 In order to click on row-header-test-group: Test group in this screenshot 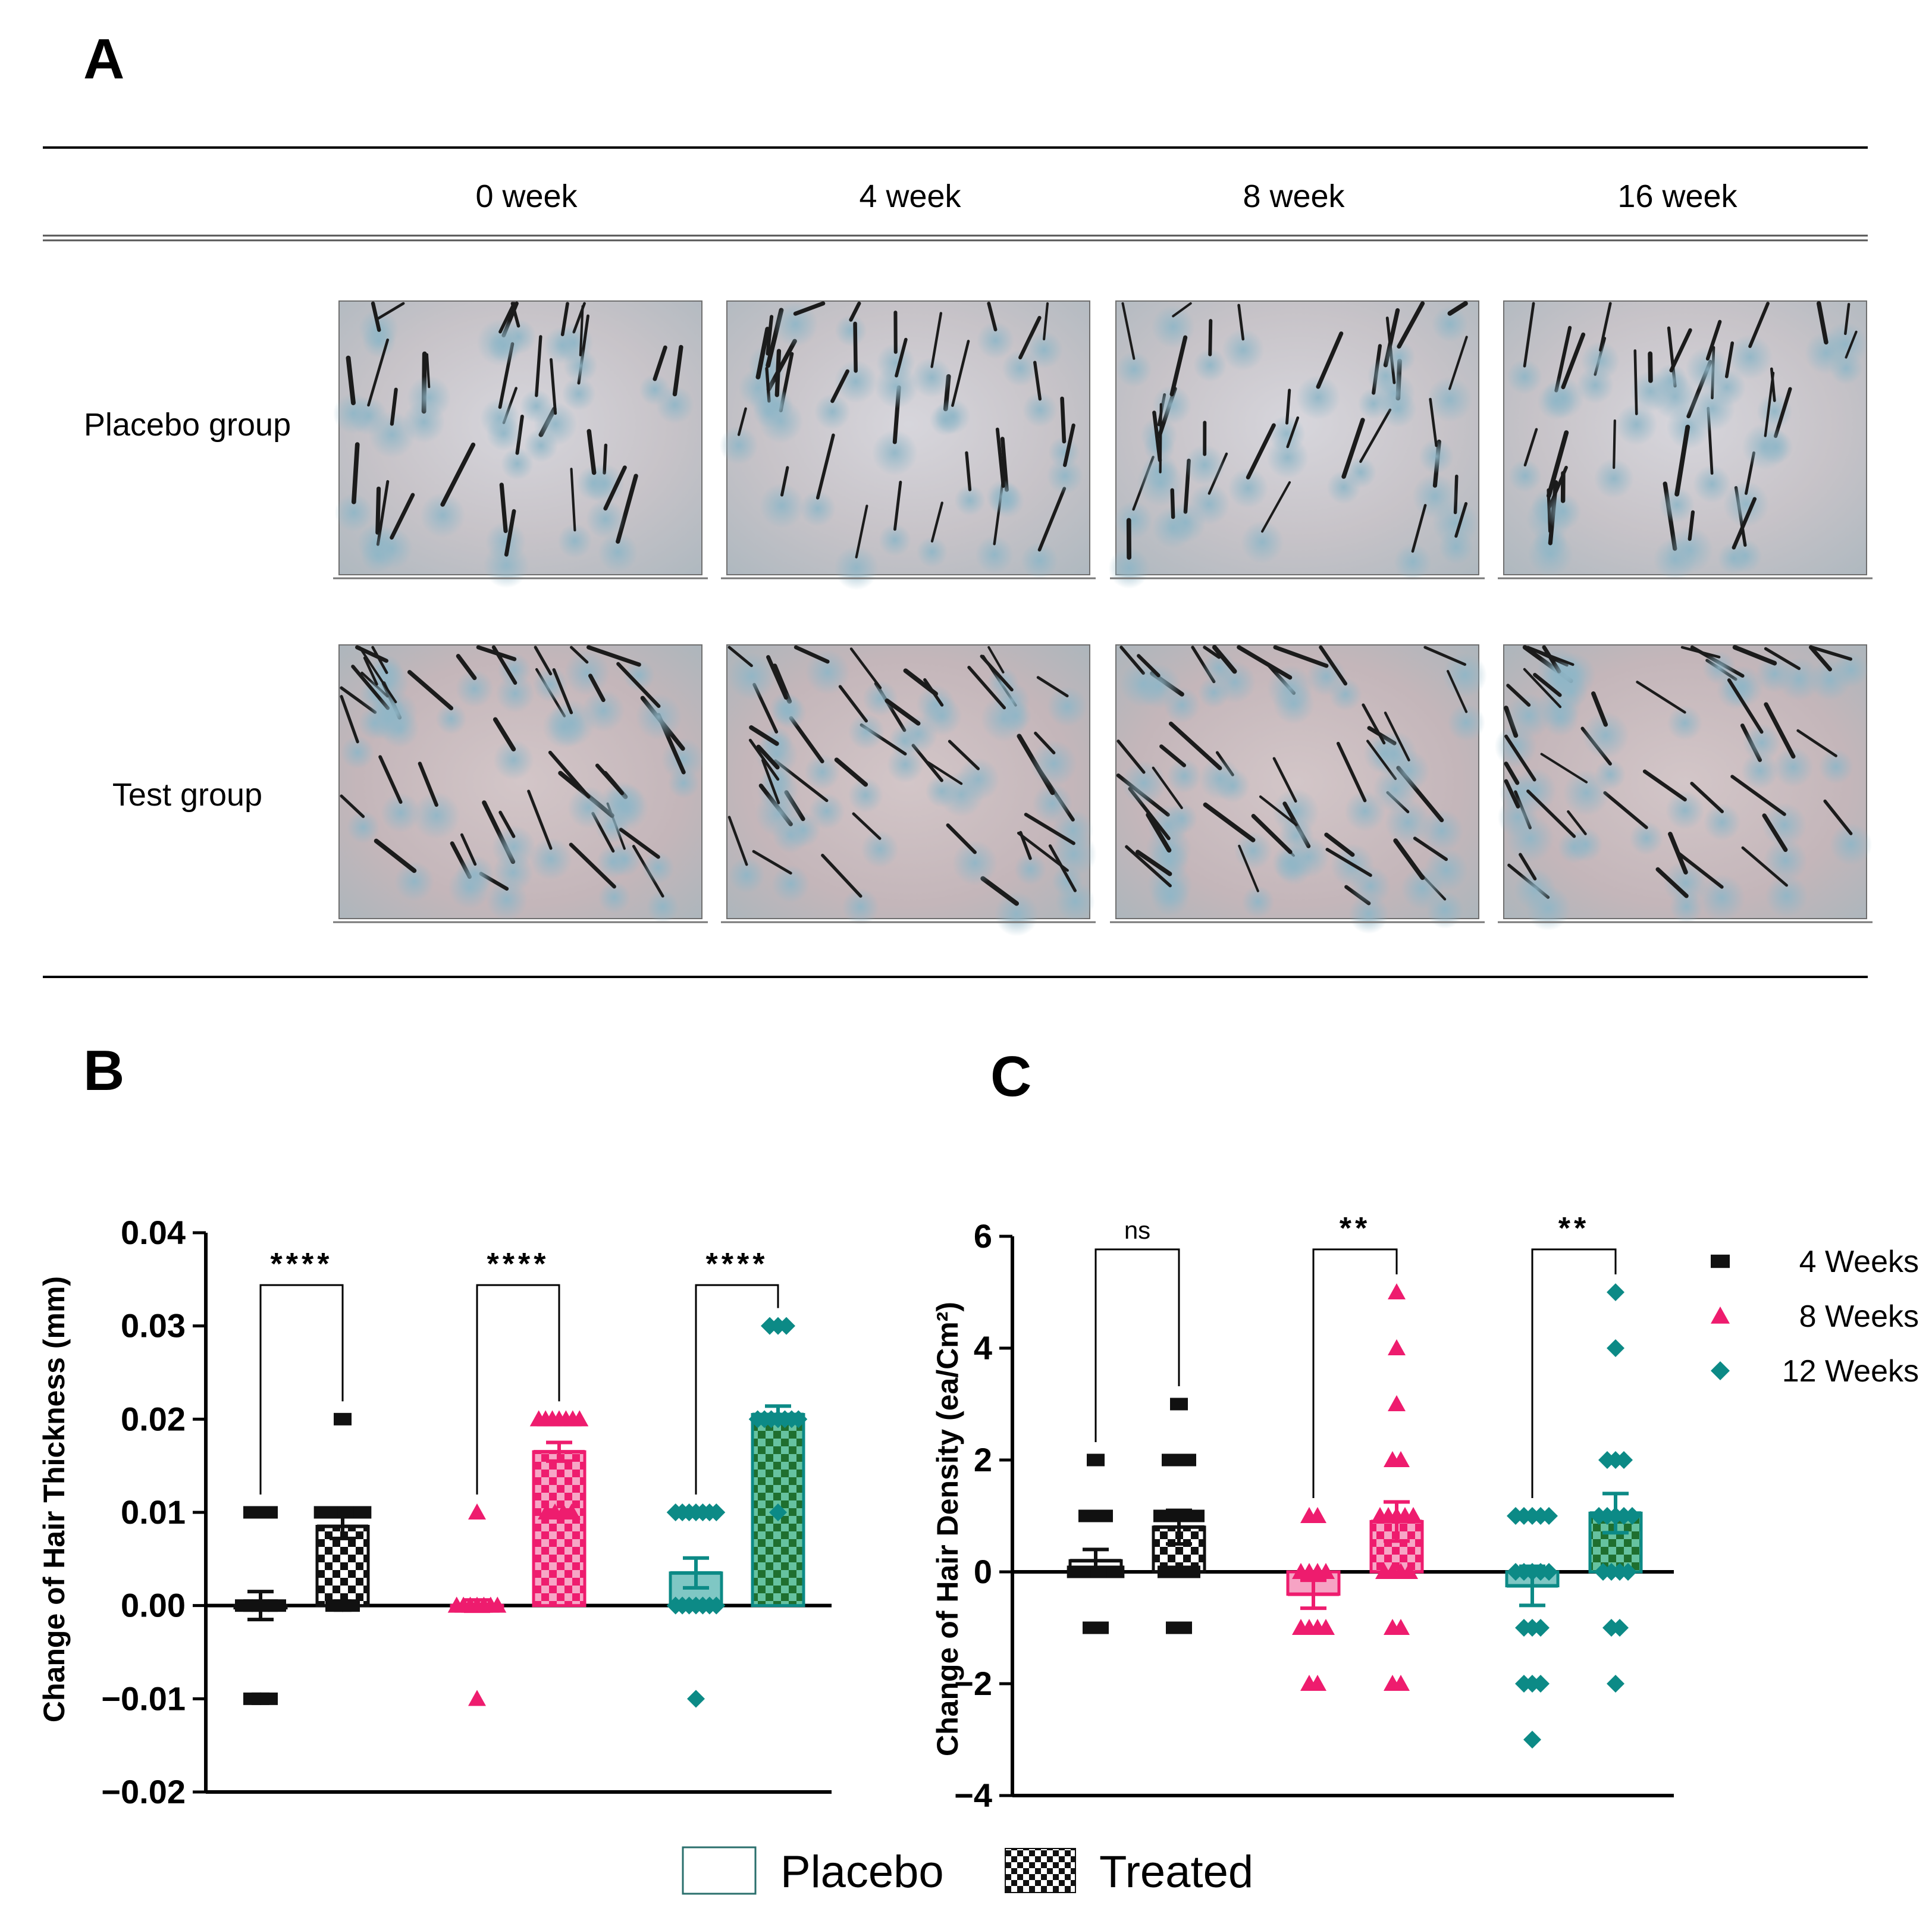, I will do `click(187, 795)`.